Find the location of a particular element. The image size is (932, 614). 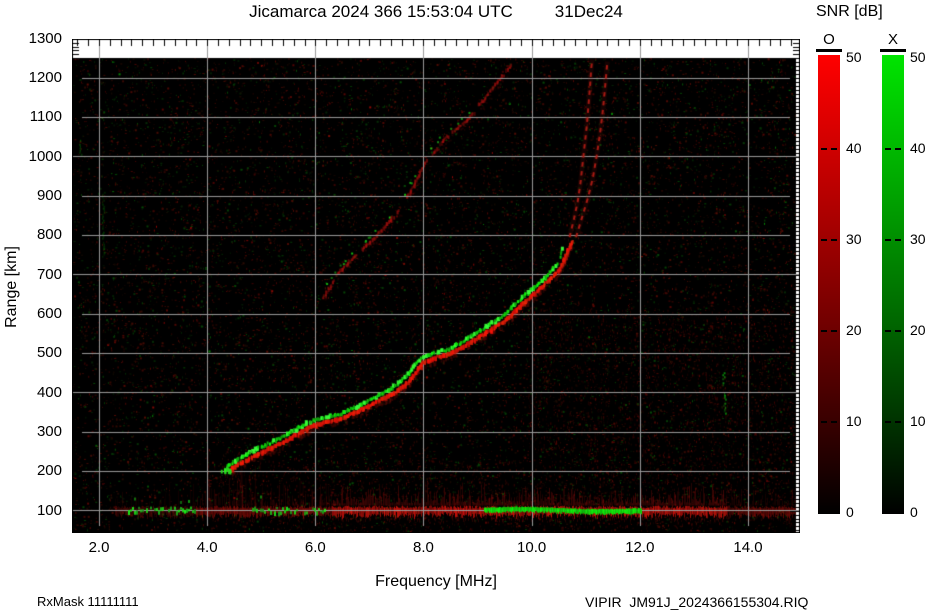

x-axis-title: Frequency [MHz] is located at coordinates (436, 581).